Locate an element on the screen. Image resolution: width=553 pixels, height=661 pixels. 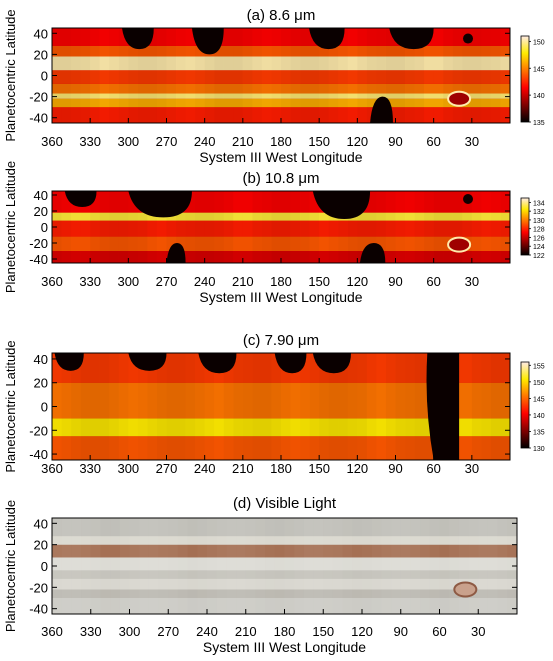
x-tick-label: 120 is located at coordinates (362, 631).